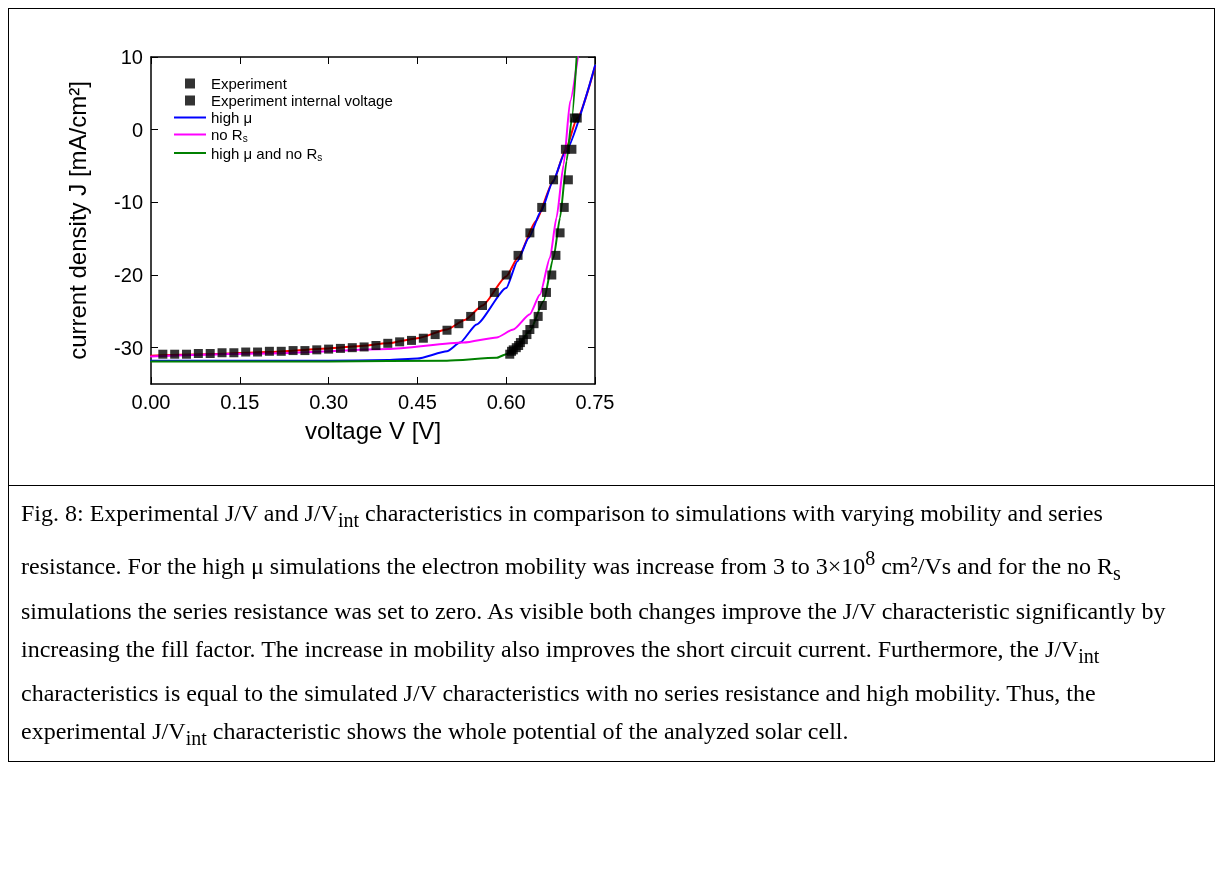 Image resolution: width=1225 pixels, height=888 pixels. I want to click on x-tick-label: 0.00, so click(151, 402).